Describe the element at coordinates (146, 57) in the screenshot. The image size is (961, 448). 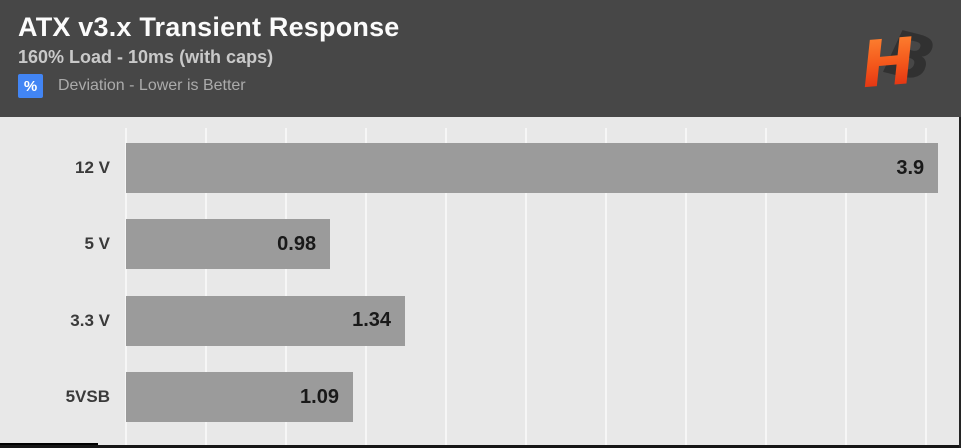
I see `chart-subtitle: 160% Load - 10ms (with caps)` at that location.